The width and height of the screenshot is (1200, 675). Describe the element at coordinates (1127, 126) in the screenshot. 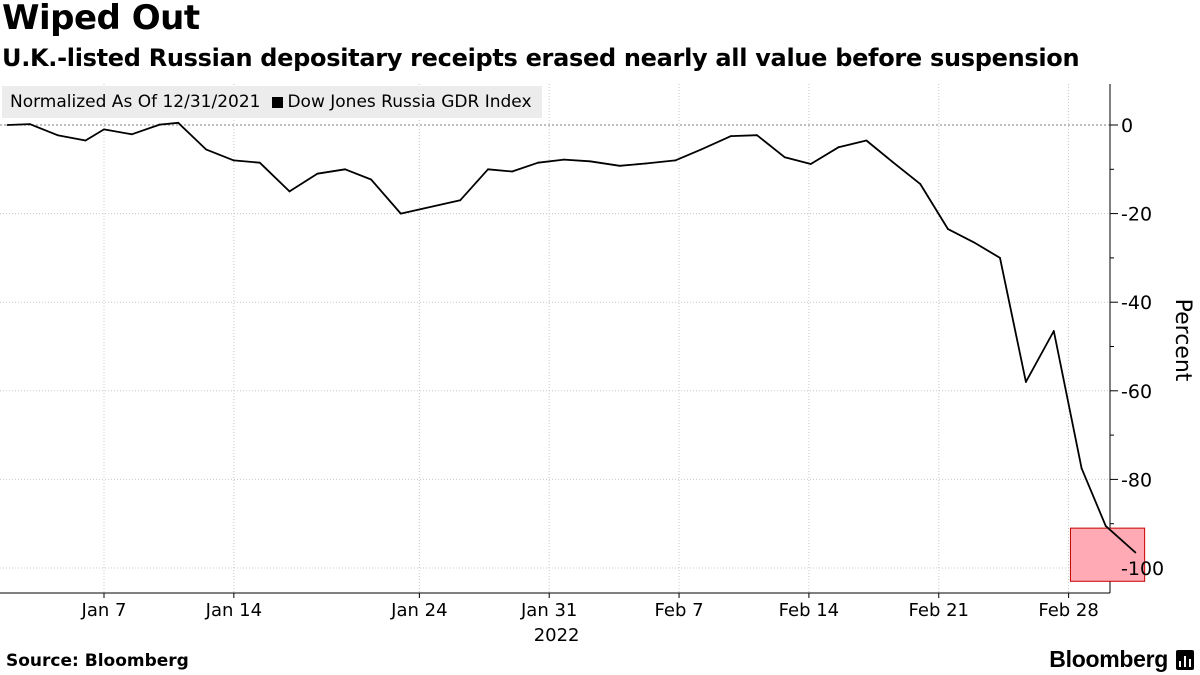

I see `y-tick-label: 0` at that location.